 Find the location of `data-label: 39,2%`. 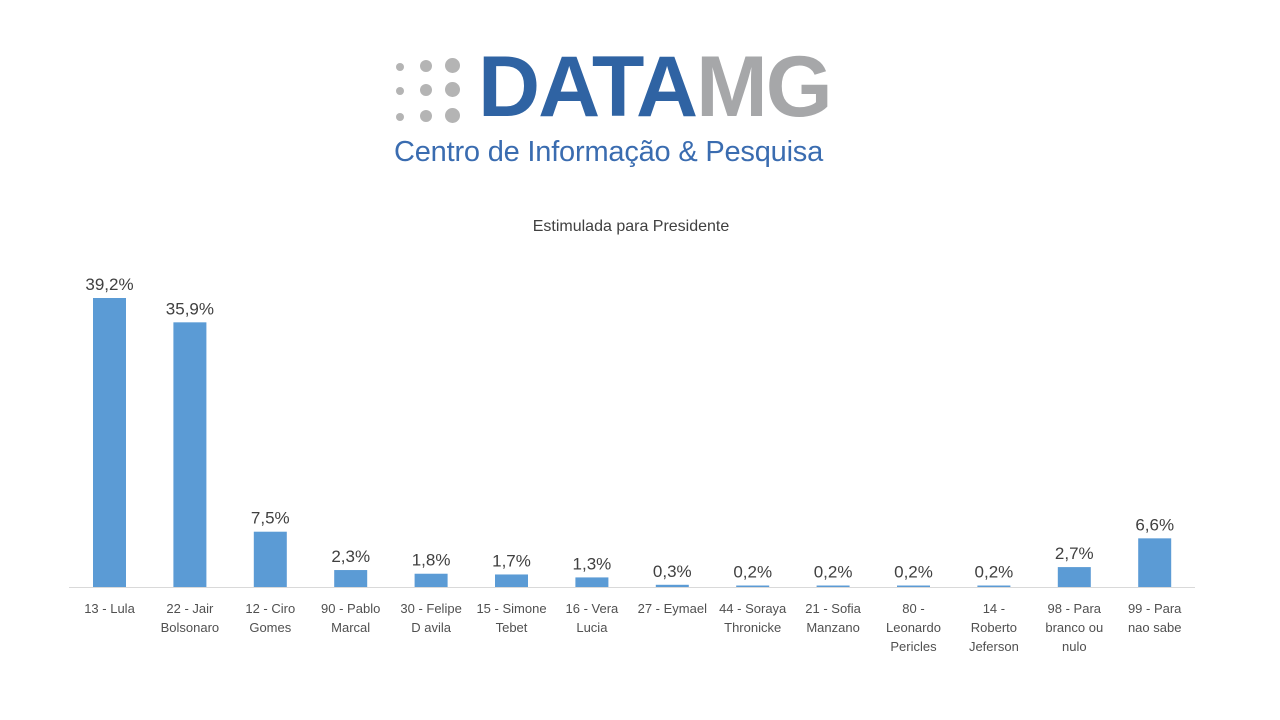

data-label: 39,2% is located at coordinates (109, 284).